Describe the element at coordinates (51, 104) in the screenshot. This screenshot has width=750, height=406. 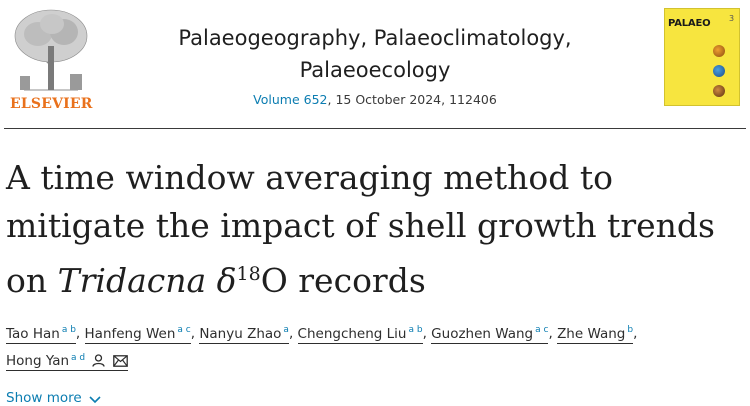
I see `publisher-name: ELSEVIER` at that location.